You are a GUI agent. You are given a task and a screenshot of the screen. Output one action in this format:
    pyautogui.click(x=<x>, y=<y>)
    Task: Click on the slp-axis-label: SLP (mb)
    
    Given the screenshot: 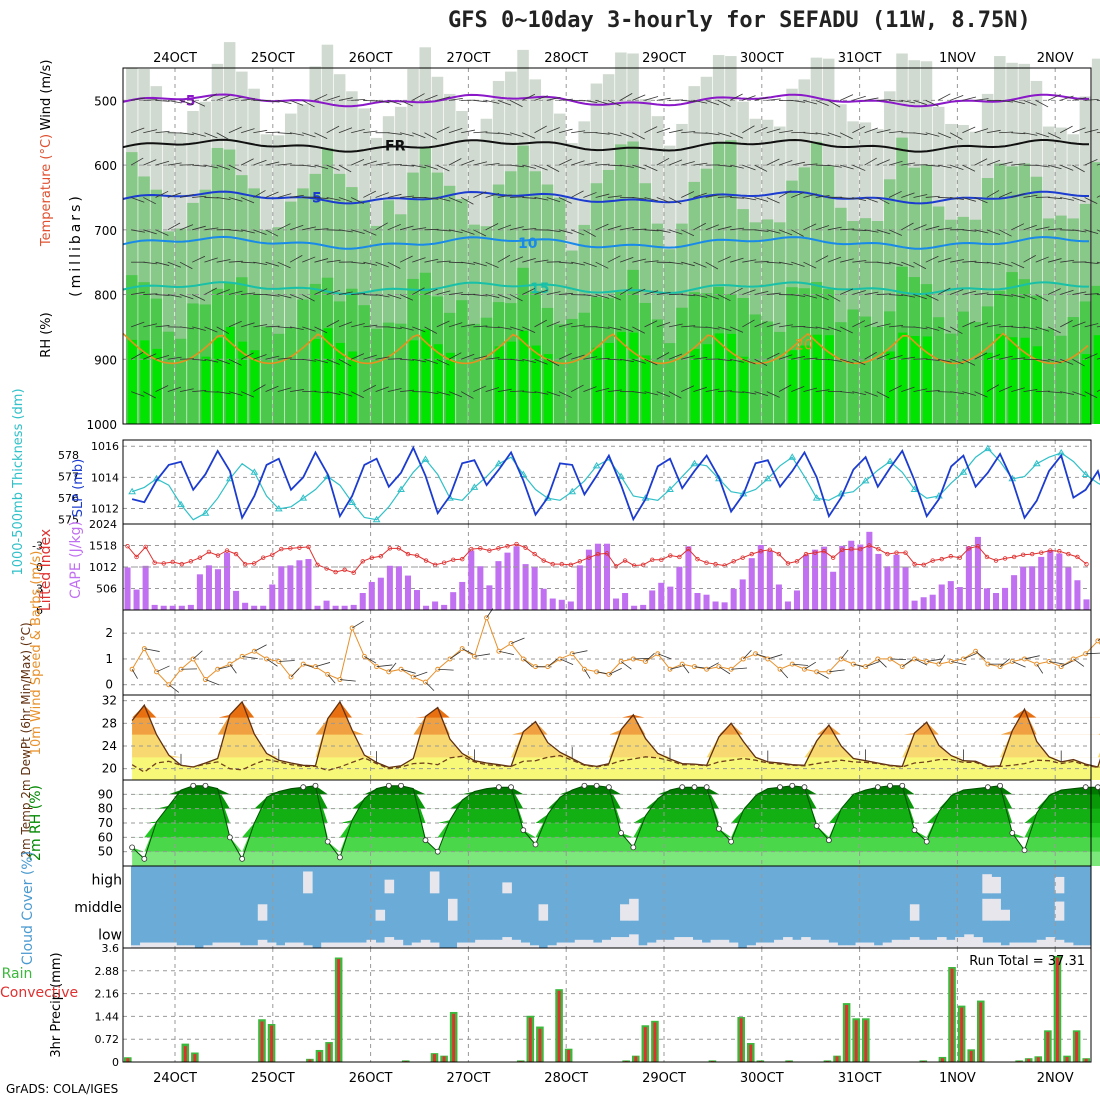 What is the action you would take?
    pyautogui.click(x=78, y=488)
    